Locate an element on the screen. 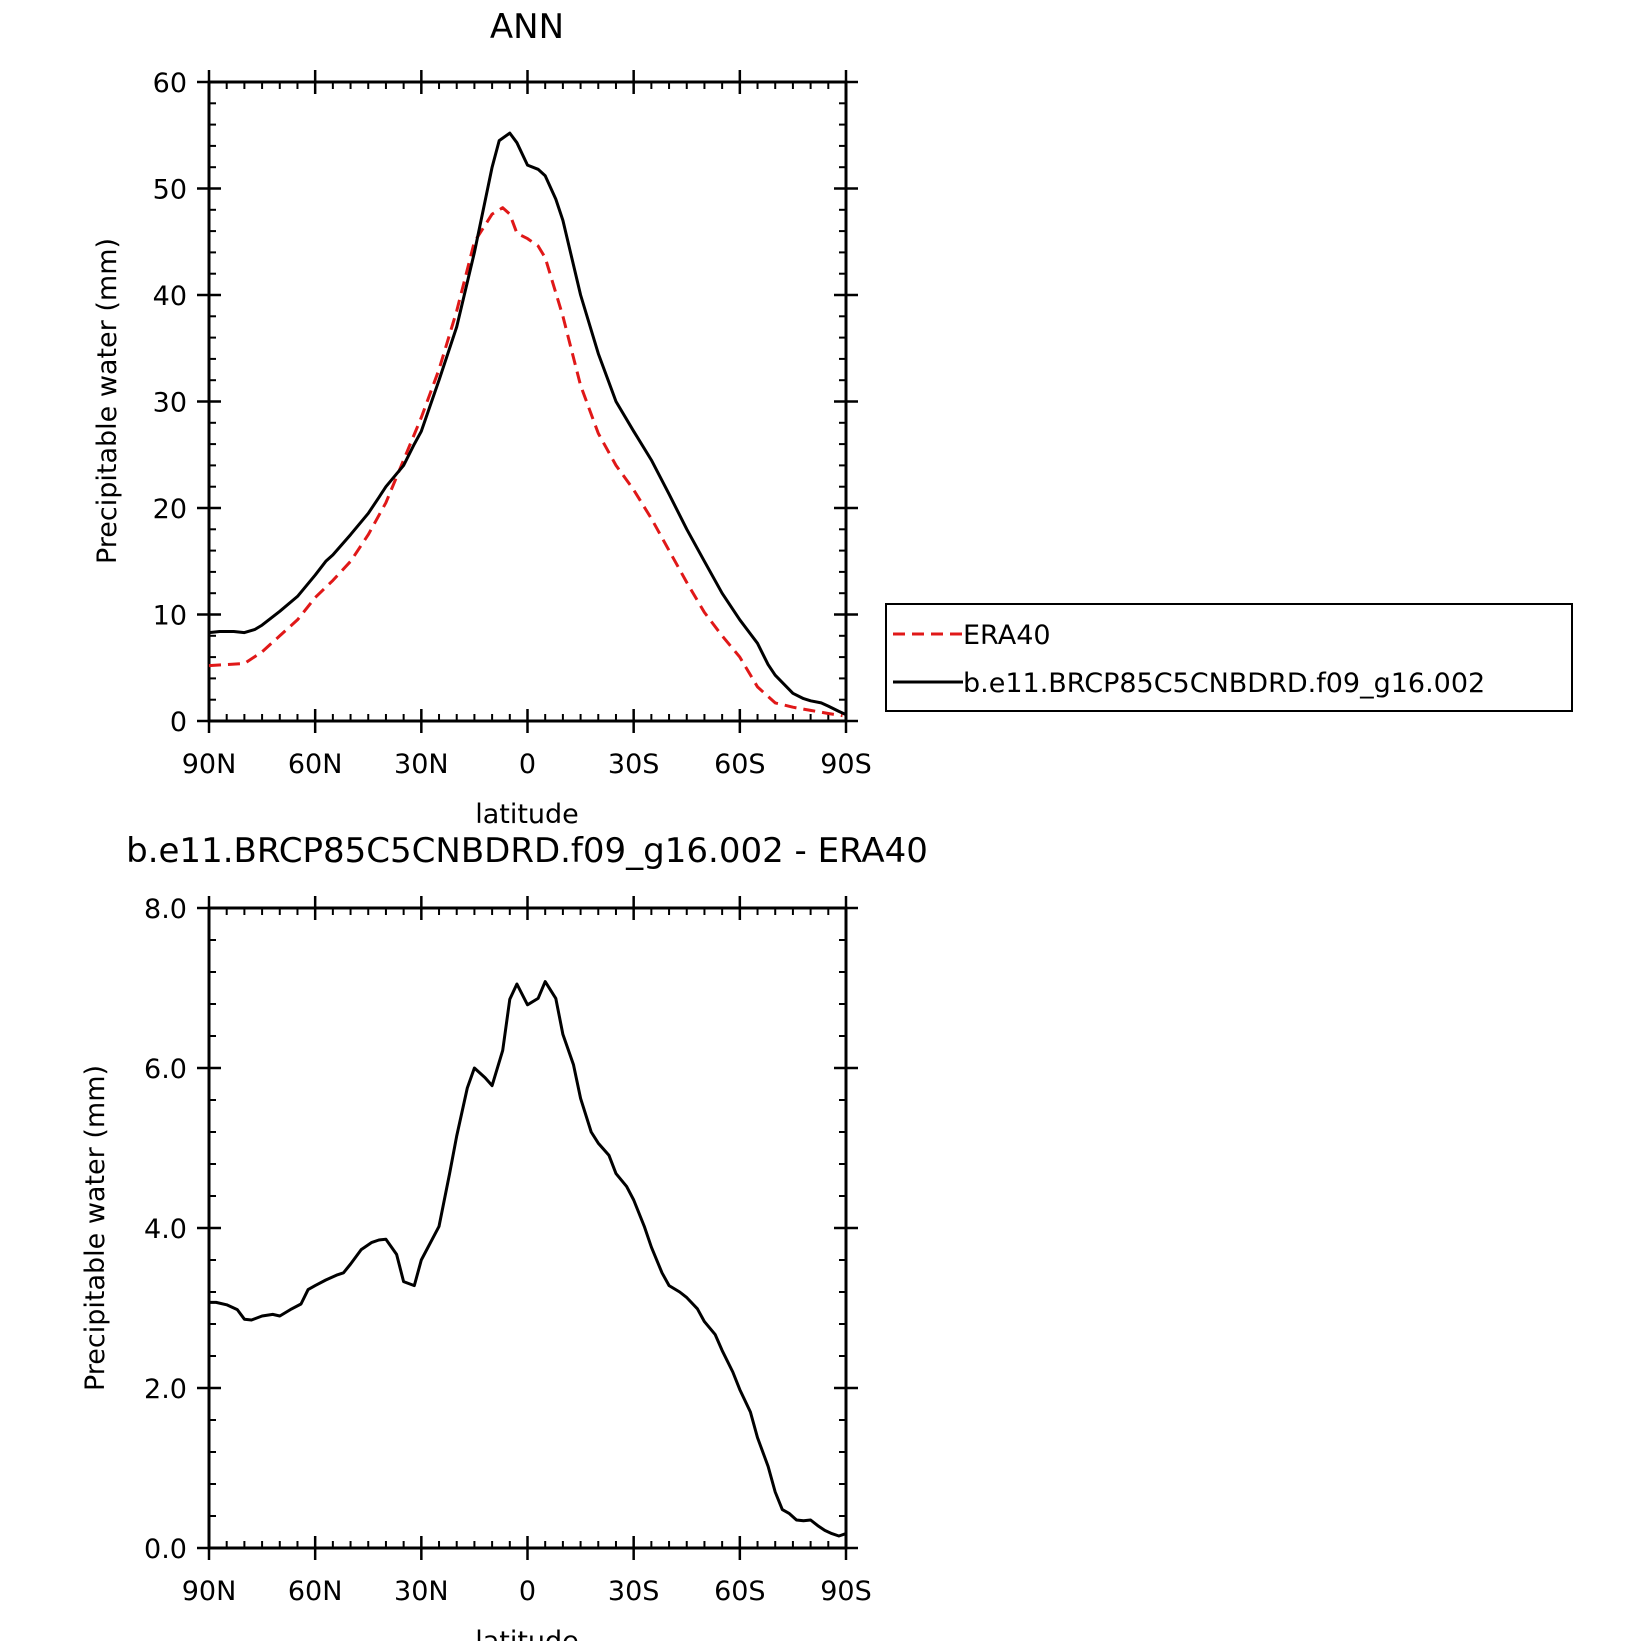 The image size is (1639, 1641). y-tick-label: 10 is located at coordinates (170, 616).